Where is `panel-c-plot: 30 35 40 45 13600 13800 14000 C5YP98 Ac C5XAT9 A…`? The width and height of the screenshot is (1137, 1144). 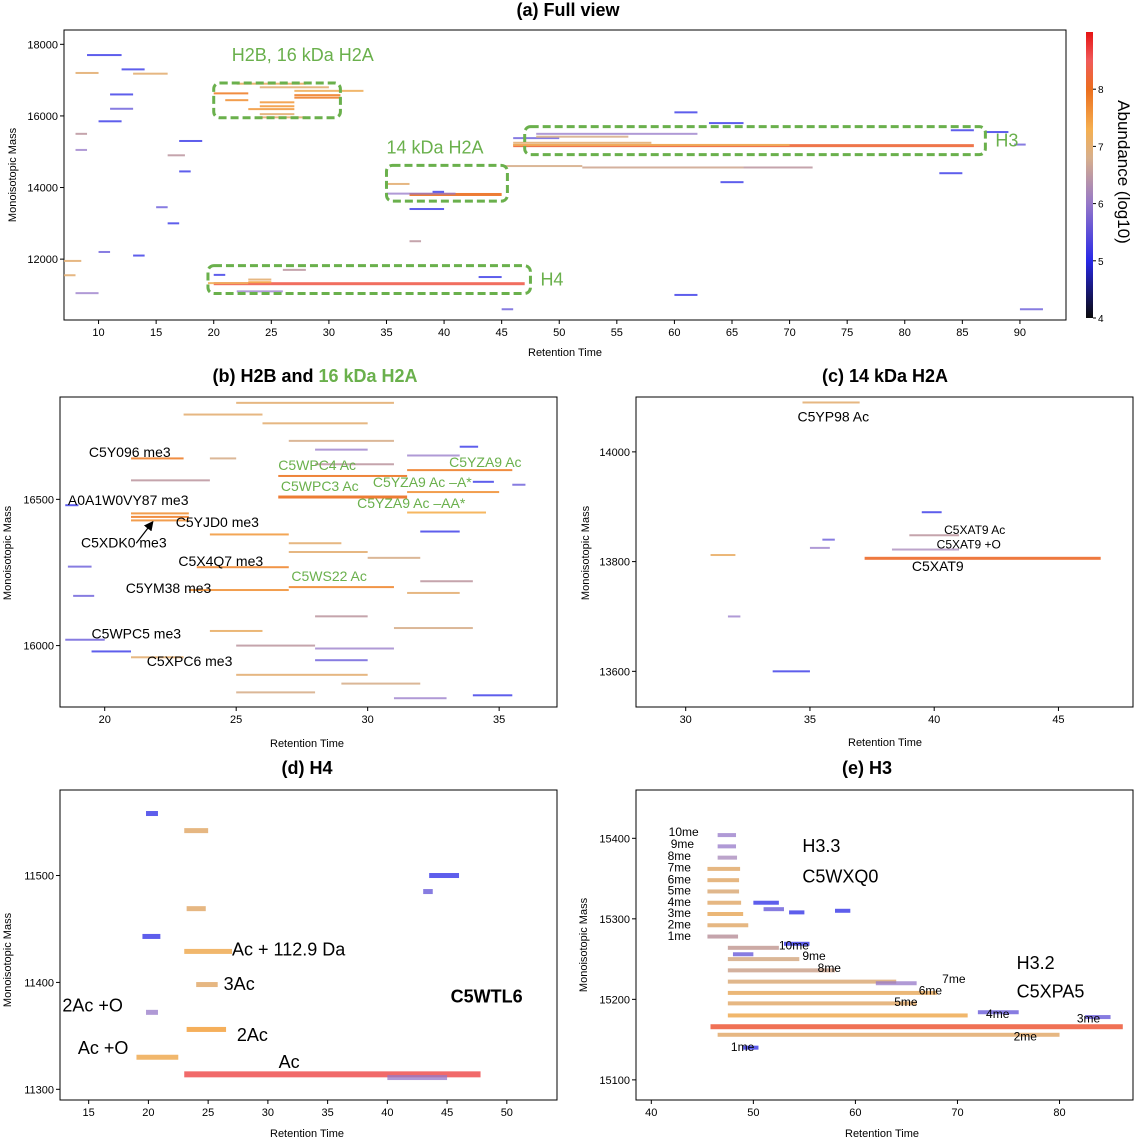
panel-c-plot: 30 35 40 45 13600 13800 14000 C5YP98 Ac C5XAT9 A… is located at coordinates (866, 561).